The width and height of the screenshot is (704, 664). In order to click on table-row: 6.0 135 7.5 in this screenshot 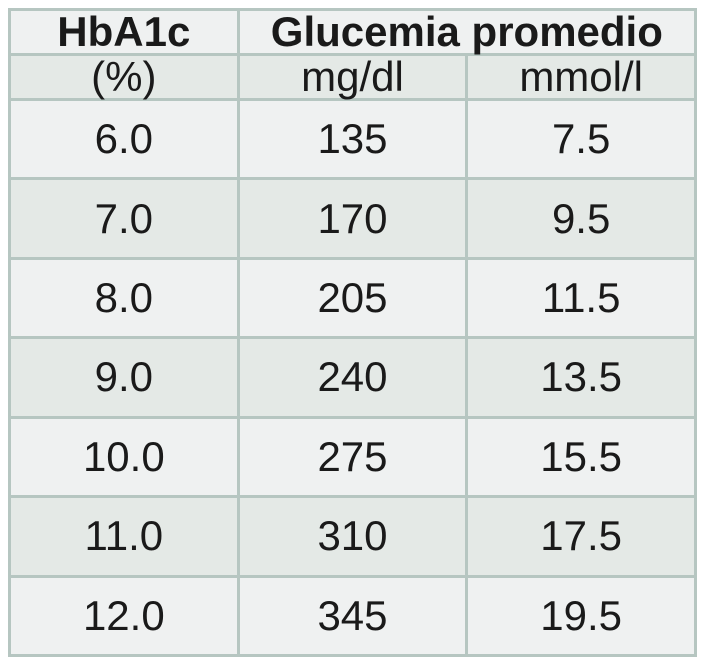, I will do `click(352, 139)`.